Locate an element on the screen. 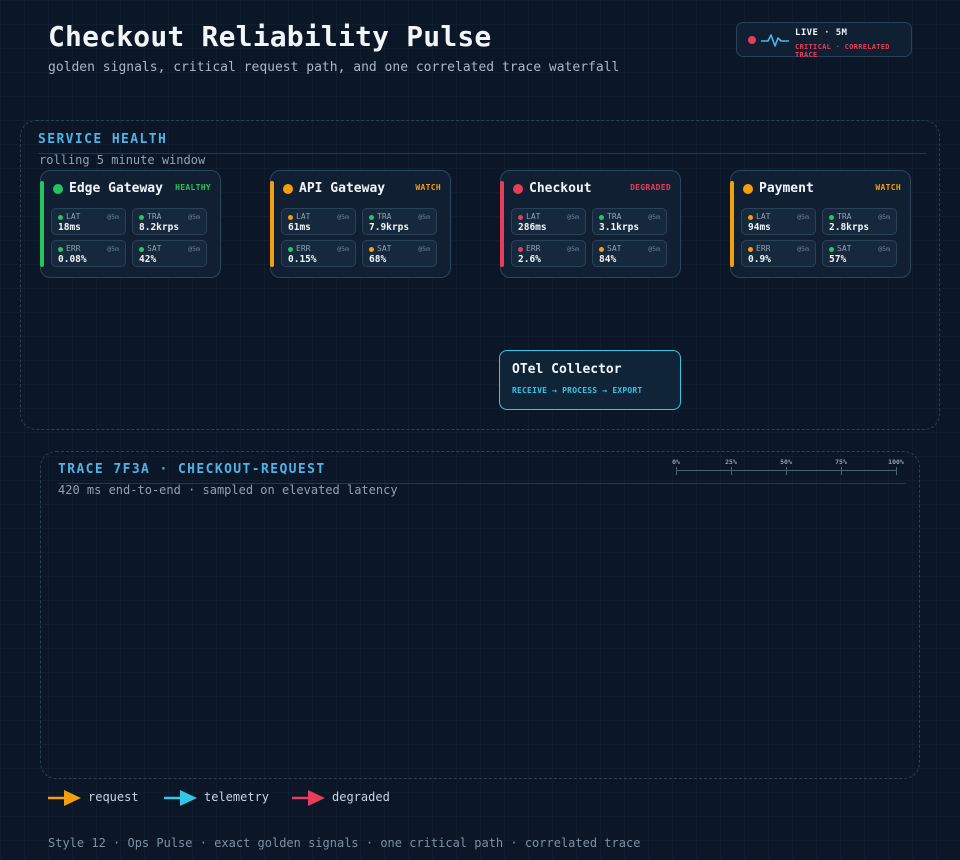 The width and height of the screenshot is (960, 860). scale-tick-label: 25% is located at coordinates (731, 462).